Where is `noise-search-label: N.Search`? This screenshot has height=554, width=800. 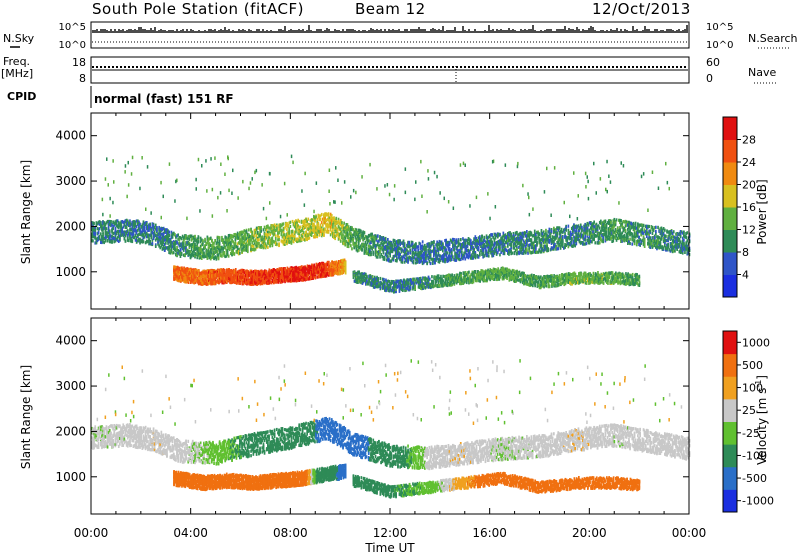
noise-search-label: N.Search is located at coordinates (773, 38).